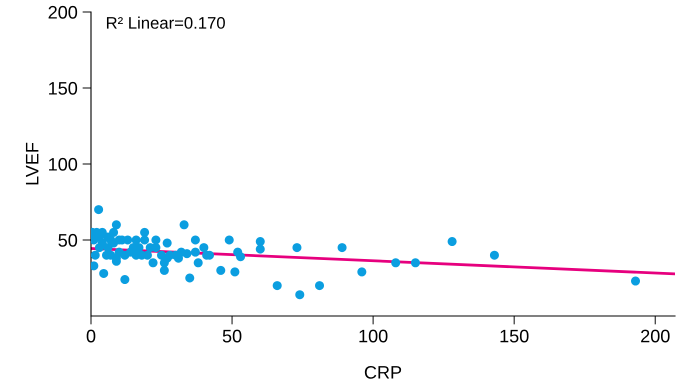 The height and width of the screenshot is (389, 676). Describe the element at coordinates (373, 336) in the screenshot. I see `x-tick-label: 100` at that location.